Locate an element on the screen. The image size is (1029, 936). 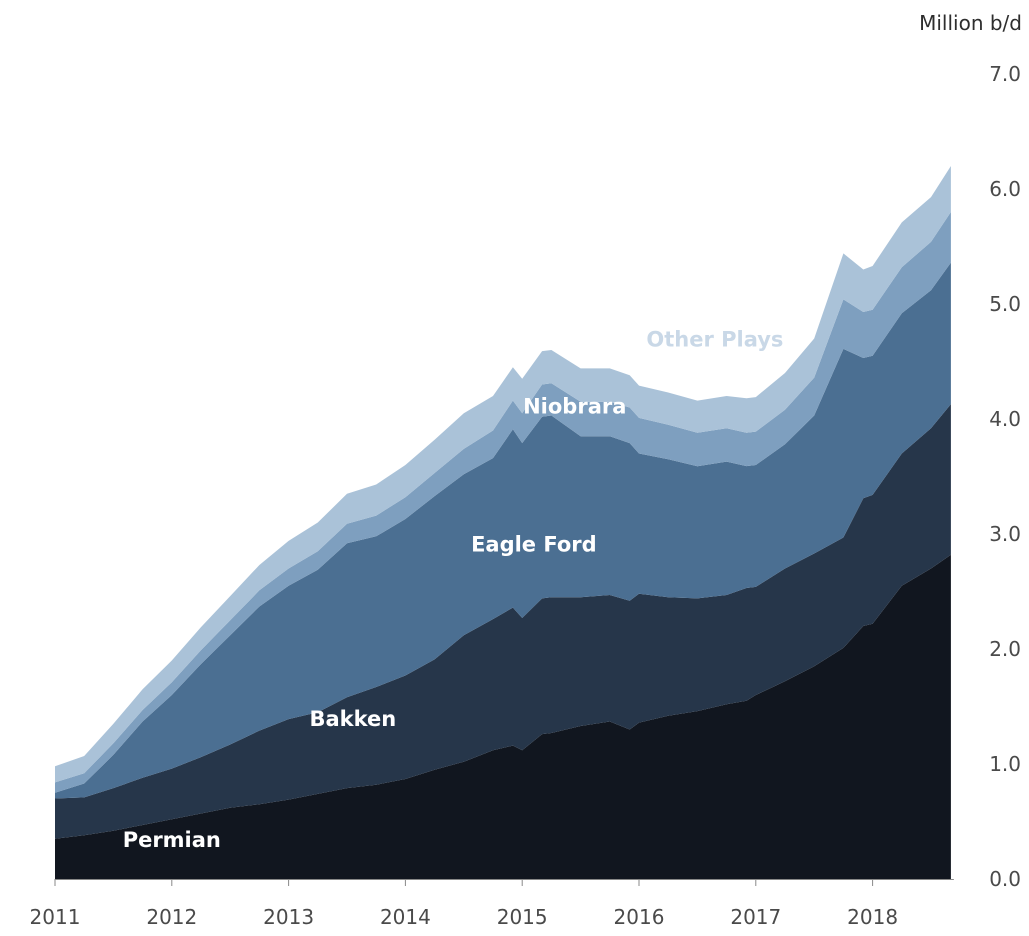
x-tick-label: 2012 is located at coordinates (171, 917).